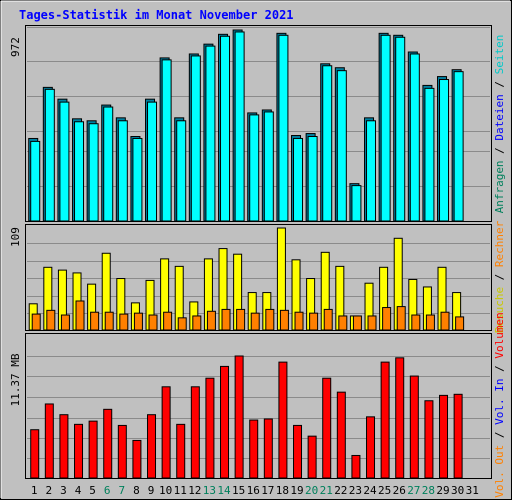  What do you see at coordinates (238, 490) in the screenshot?
I see `x-tick-label: 15` at bounding box center [238, 490].